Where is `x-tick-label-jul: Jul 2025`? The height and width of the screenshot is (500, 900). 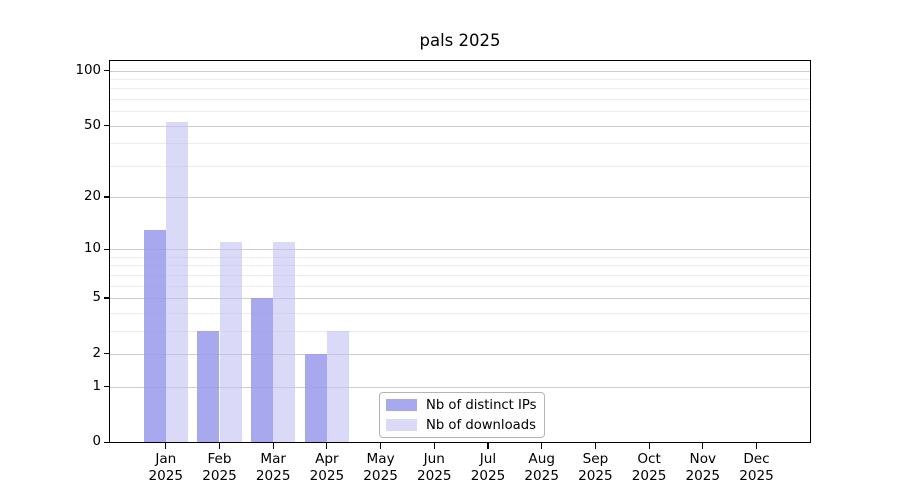
x-tick-label-jul: Jul 2025 is located at coordinates (488, 468).